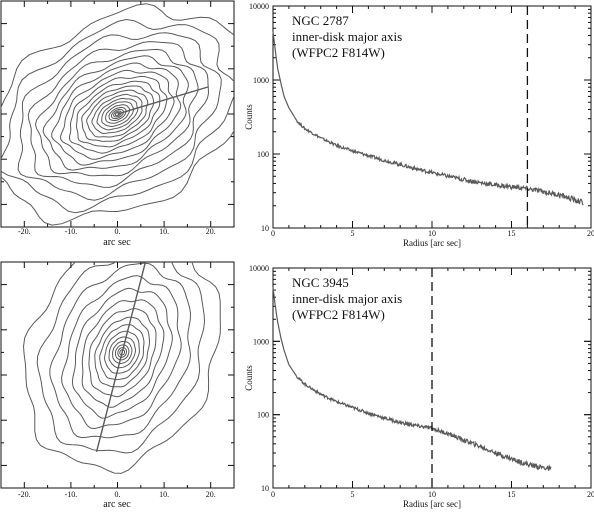  Describe the element at coordinates (320, 20) in the screenshot. I see `title-line-1: NGC 2787` at that location.